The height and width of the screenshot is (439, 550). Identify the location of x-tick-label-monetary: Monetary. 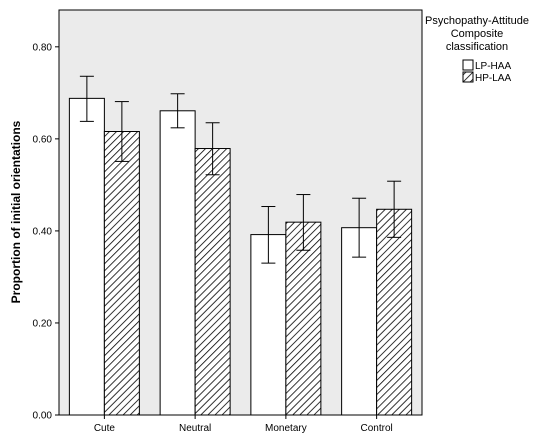
(286, 428).